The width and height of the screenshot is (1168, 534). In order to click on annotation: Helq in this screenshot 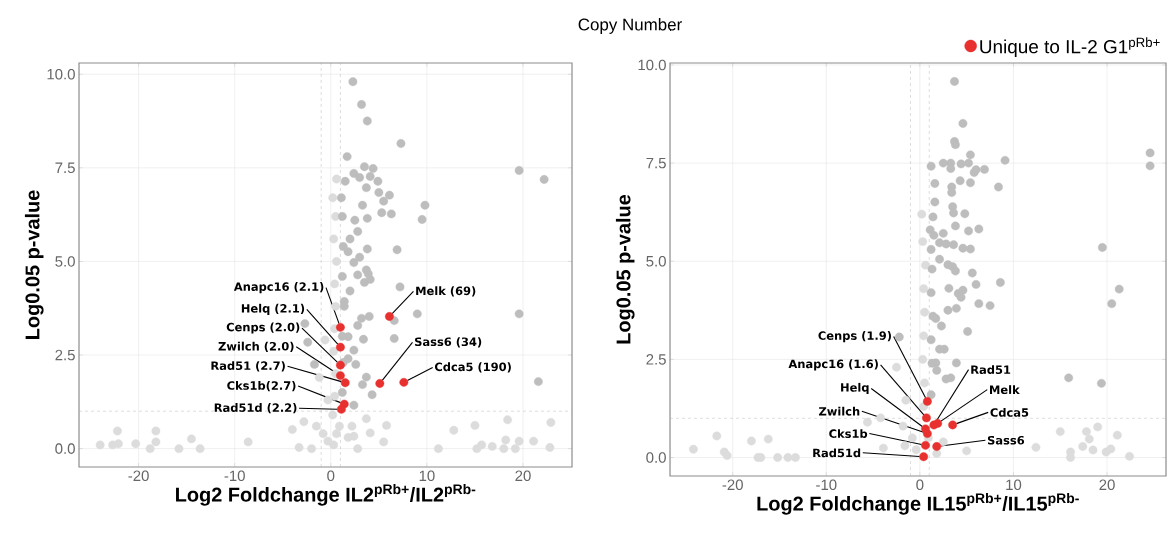, I will do `click(855, 388)`.